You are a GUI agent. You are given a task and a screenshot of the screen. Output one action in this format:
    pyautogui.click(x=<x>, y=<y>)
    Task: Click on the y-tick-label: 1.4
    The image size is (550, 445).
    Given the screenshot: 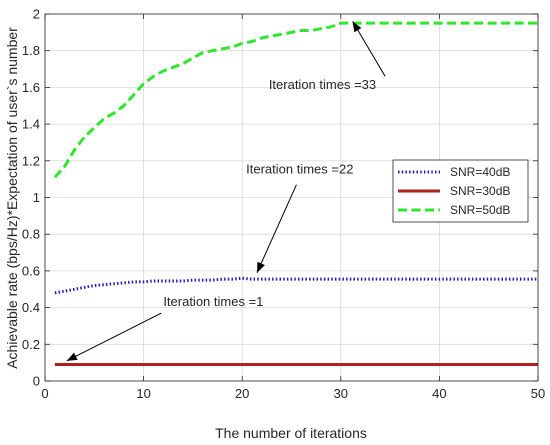 What is the action you would take?
    pyautogui.click(x=31, y=124)
    